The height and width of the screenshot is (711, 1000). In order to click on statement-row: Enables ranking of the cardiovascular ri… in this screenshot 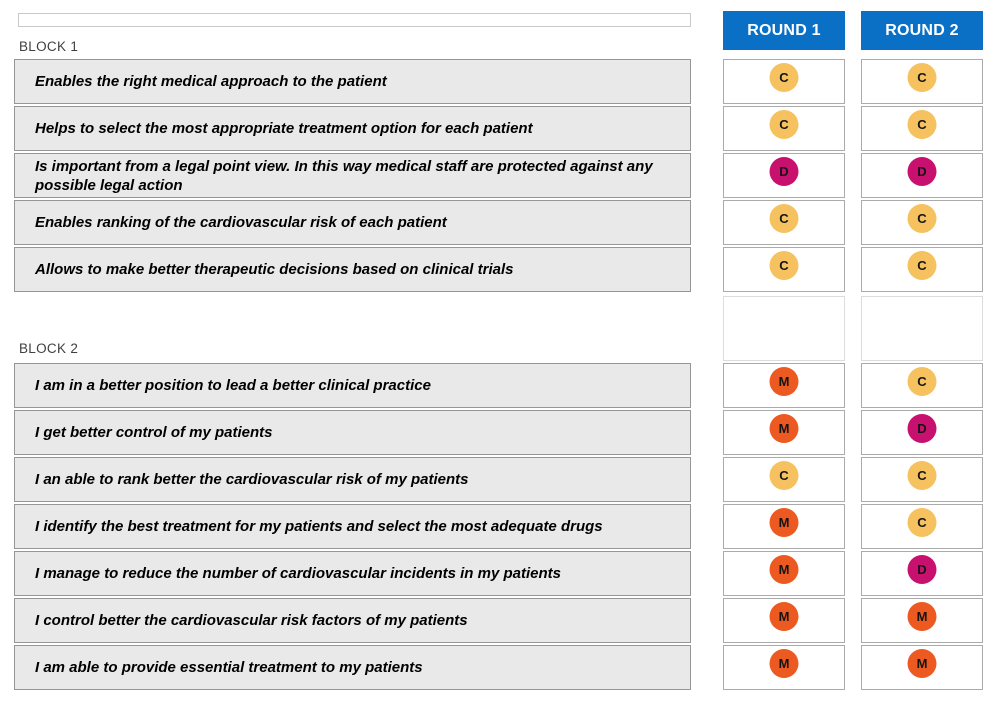, I will do `click(352, 222)`.